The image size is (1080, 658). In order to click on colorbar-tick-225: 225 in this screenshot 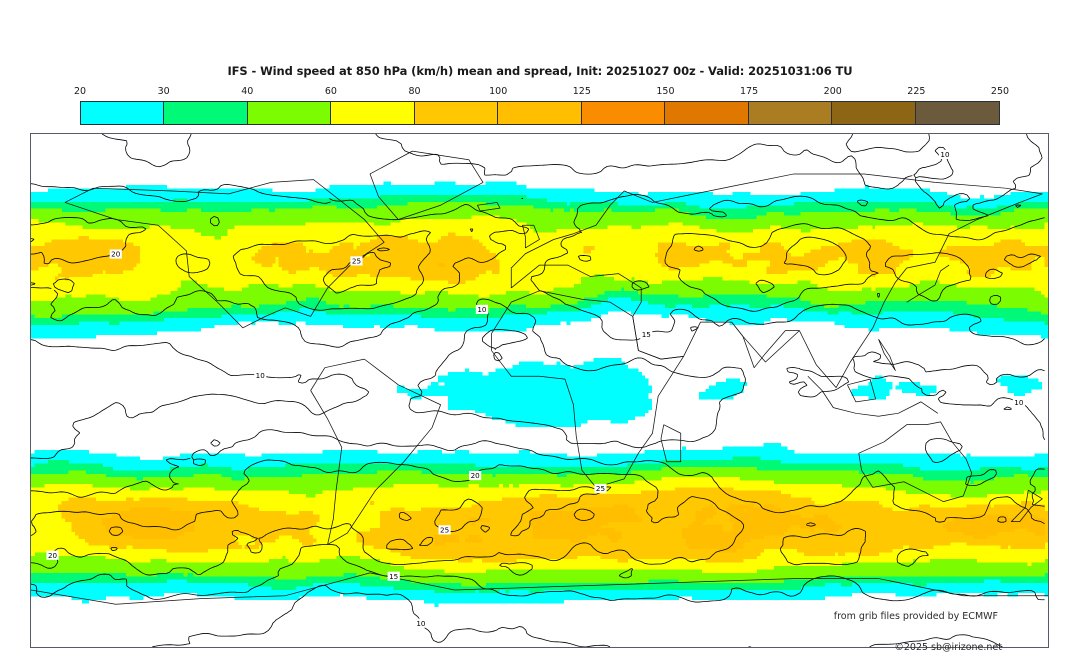, I will do `click(916, 91)`.